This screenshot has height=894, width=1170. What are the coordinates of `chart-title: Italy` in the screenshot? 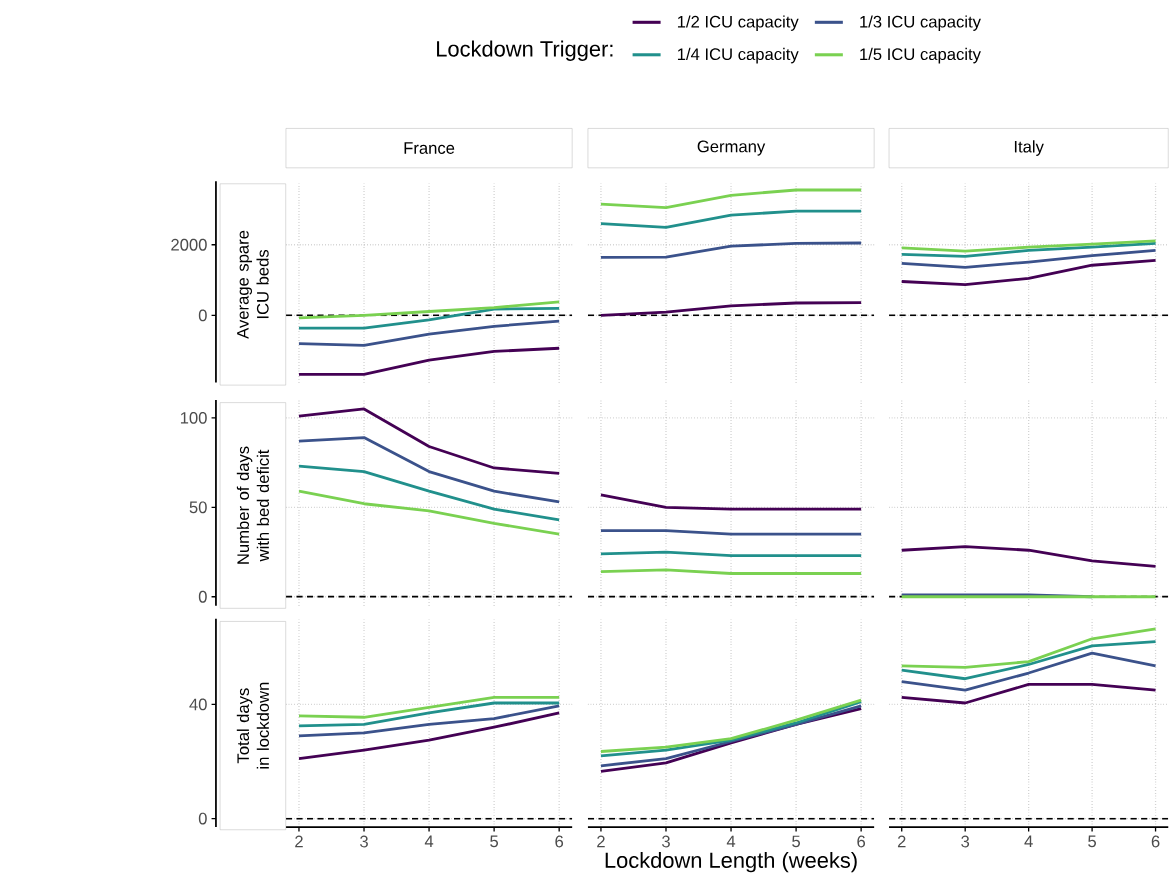 It's located at (1029, 148).